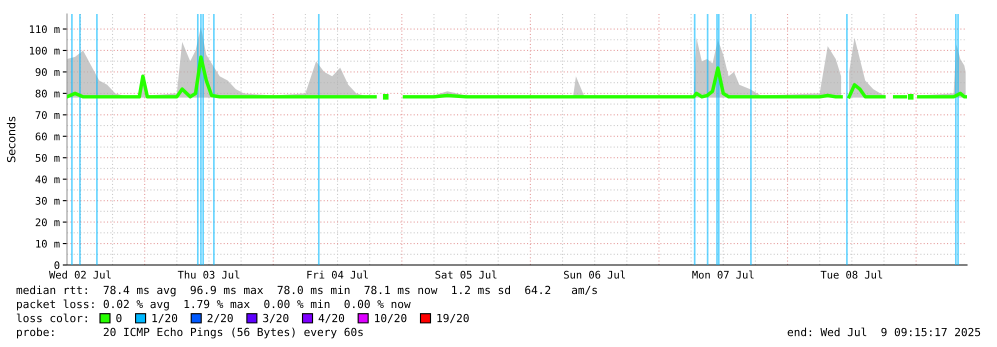 The height and width of the screenshot is (347, 997). What do you see at coordinates (48, 136) in the screenshot?
I see `y-tick-label: 60 m` at bounding box center [48, 136].